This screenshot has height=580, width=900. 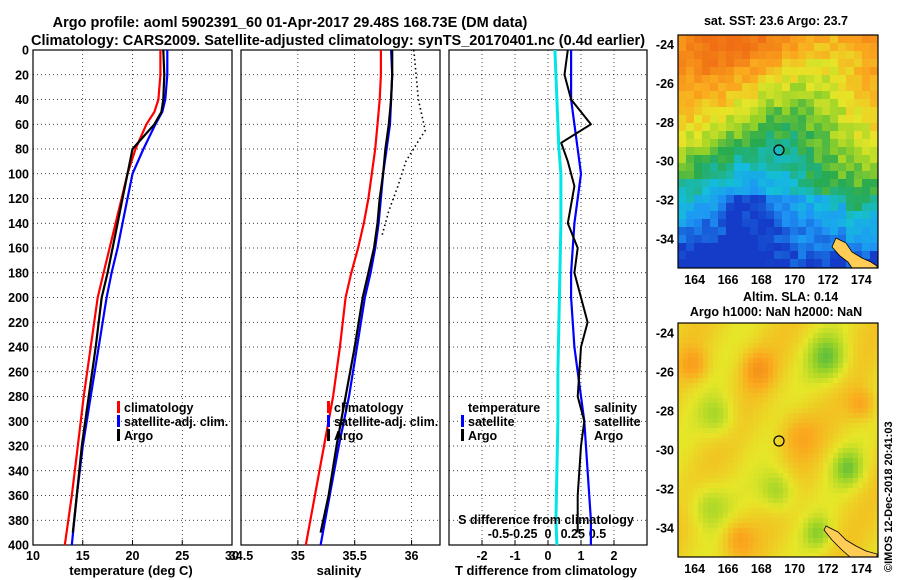 I want to click on longitude-tick-label: 164, so click(x=694, y=569).